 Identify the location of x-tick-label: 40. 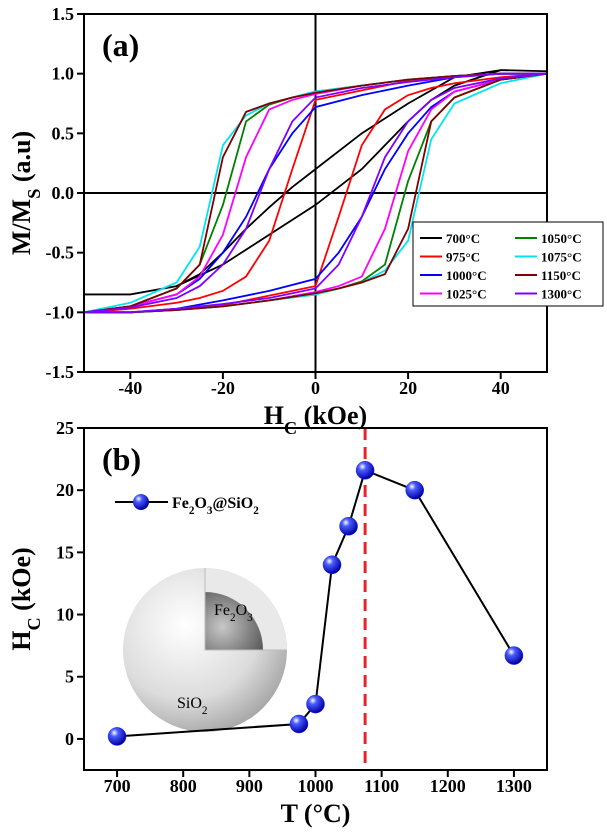
(501, 388).